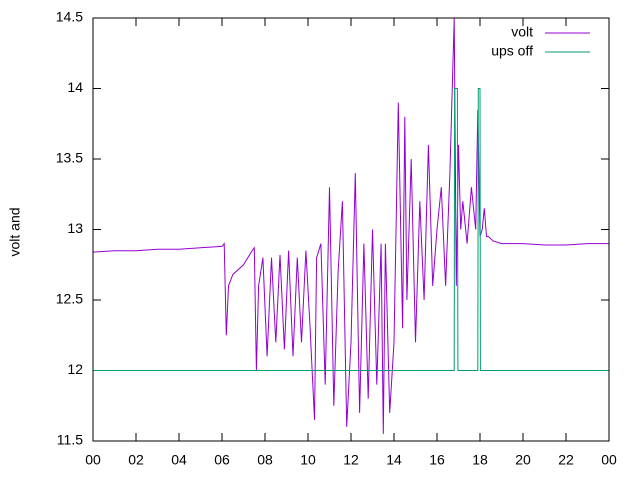 This screenshot has height=480, width=640. Describe the element at coordinates (136, 460) in the screenshot. I see `x-tick-label: 02` at that location.